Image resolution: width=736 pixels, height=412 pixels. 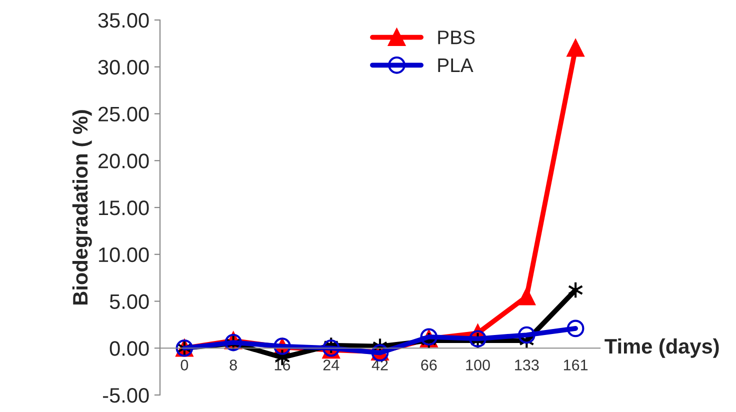 I want to click on y-tick-label: 20.00, so click(x=123, y=161).